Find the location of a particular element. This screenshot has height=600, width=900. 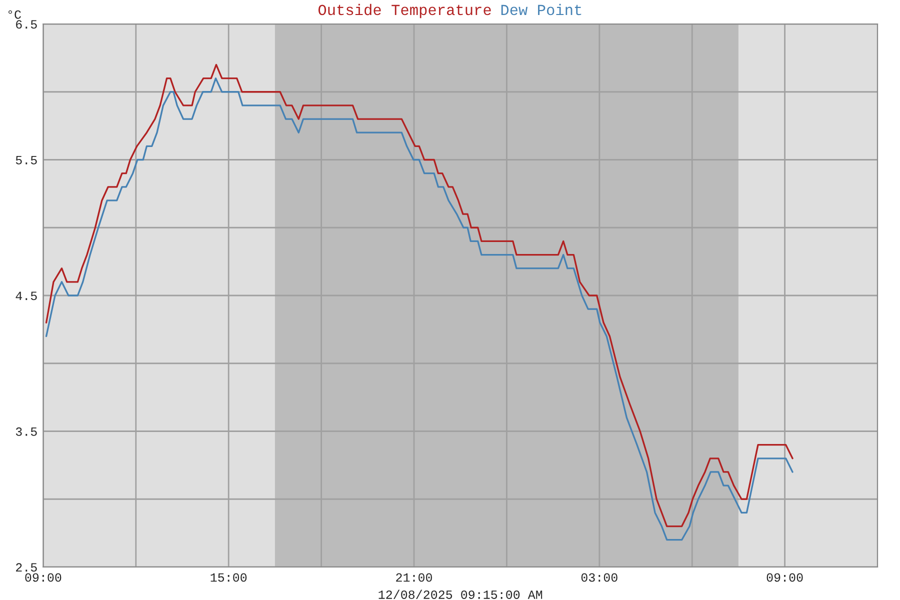

y-tick-label: 2.5 is located at coordinates (26, 567).